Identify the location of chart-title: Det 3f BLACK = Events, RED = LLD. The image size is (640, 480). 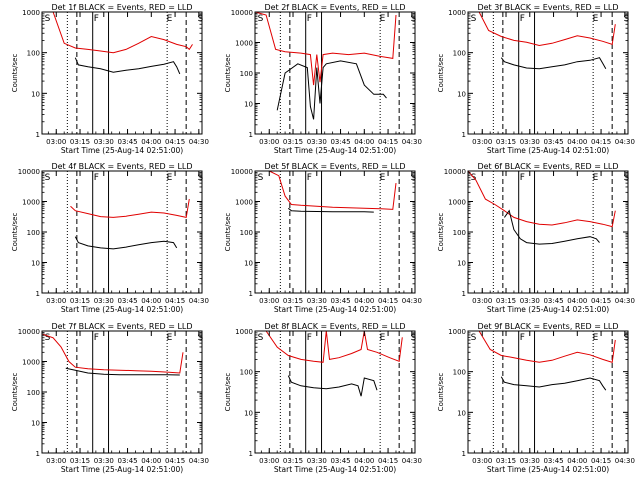
(547, 7).